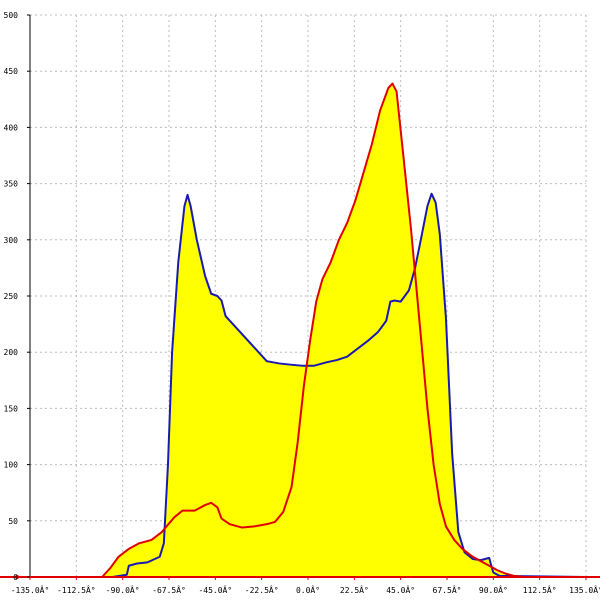 This screenshot has width=600, height=600. Describe the element at coordinates (11, 240) in the screenshot. I see `y-tick-label: 300` at that location.